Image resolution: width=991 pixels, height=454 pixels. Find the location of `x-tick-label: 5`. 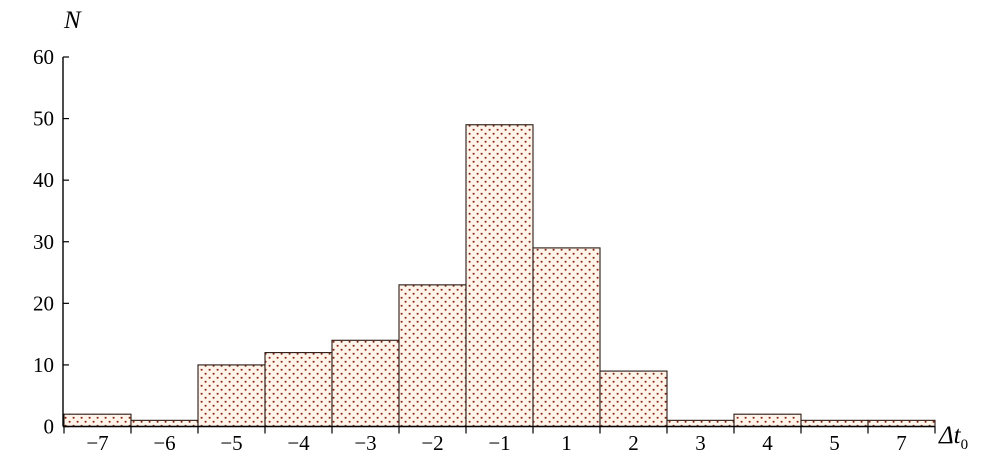

x-tick-label: 5 is located at coordinates (834, 442).